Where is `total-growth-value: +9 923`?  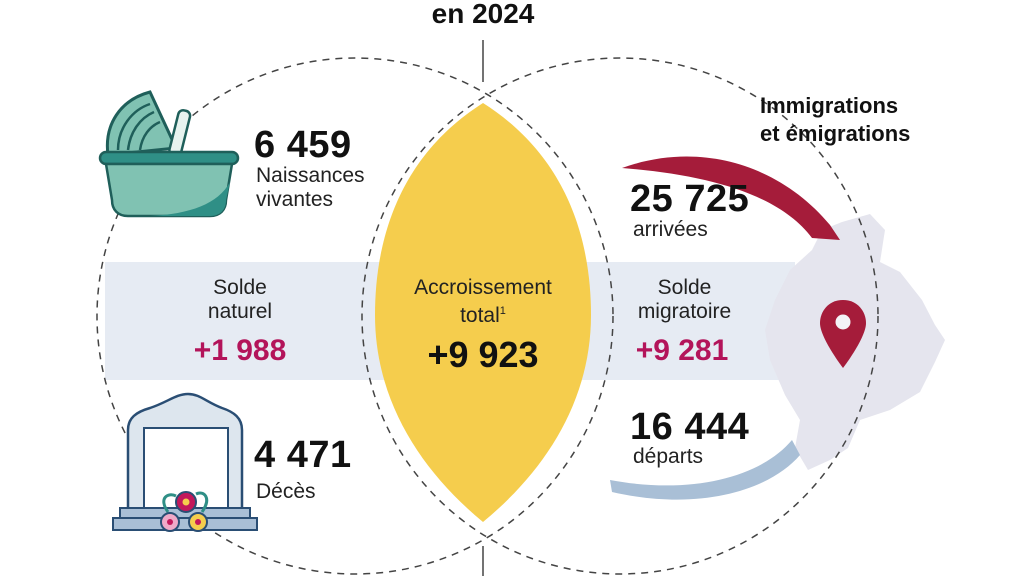 total-growth-value: +9 923 is located at coordinates (483, 354).